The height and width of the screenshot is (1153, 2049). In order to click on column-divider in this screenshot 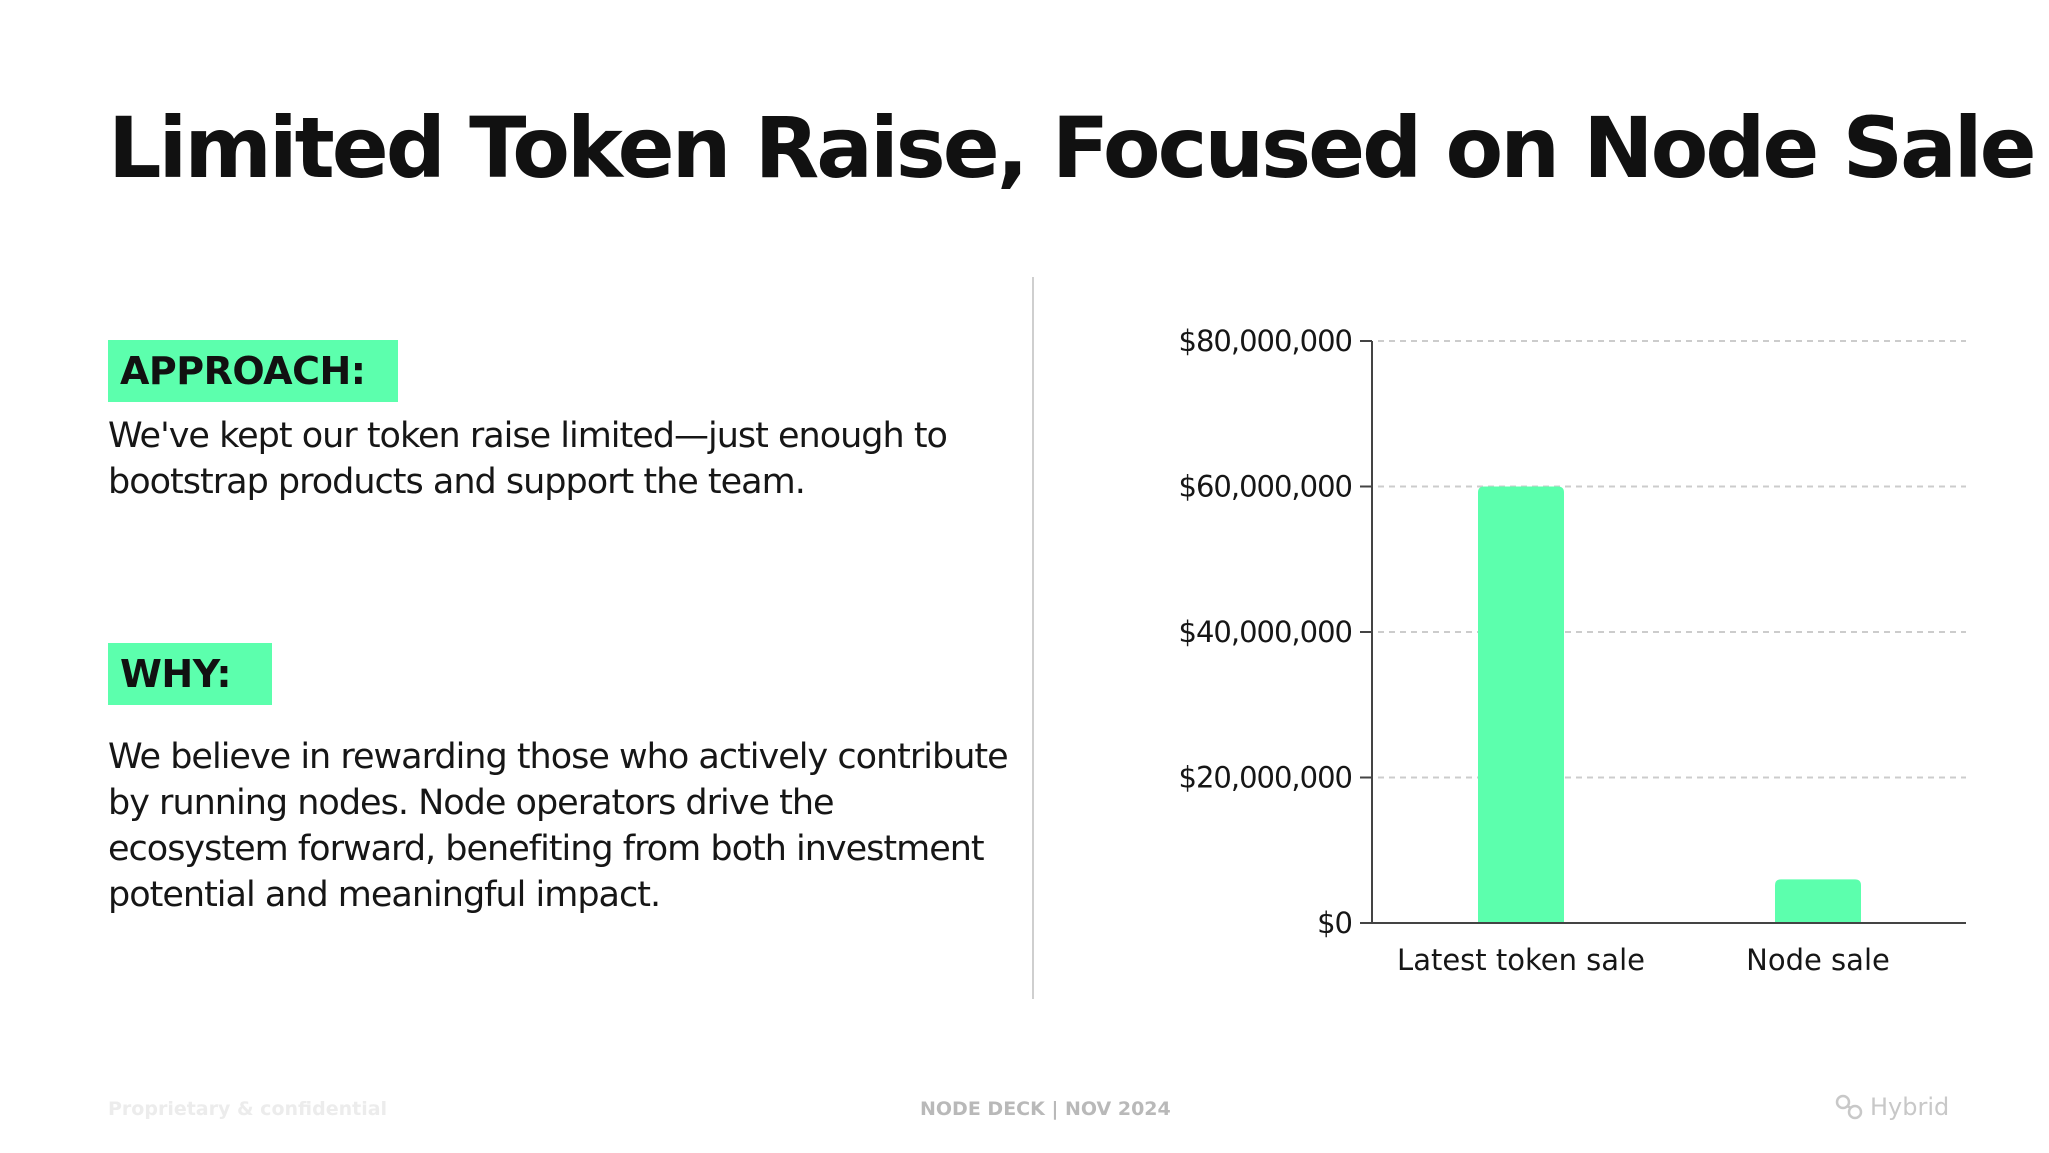, I will do `click(1033, 638)`.